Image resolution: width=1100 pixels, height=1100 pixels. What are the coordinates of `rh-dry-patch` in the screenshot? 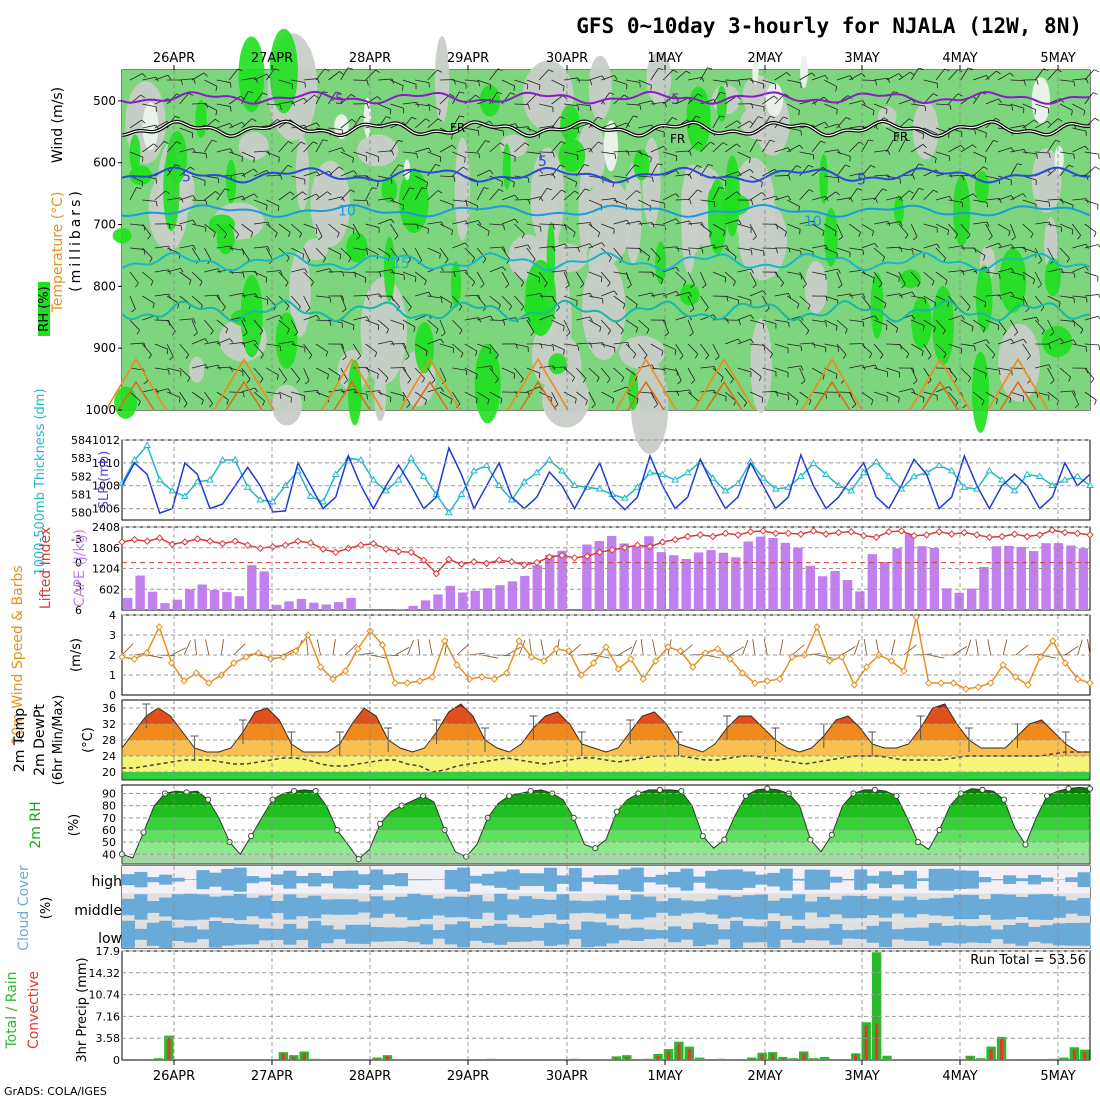 It's located at (547, 198).